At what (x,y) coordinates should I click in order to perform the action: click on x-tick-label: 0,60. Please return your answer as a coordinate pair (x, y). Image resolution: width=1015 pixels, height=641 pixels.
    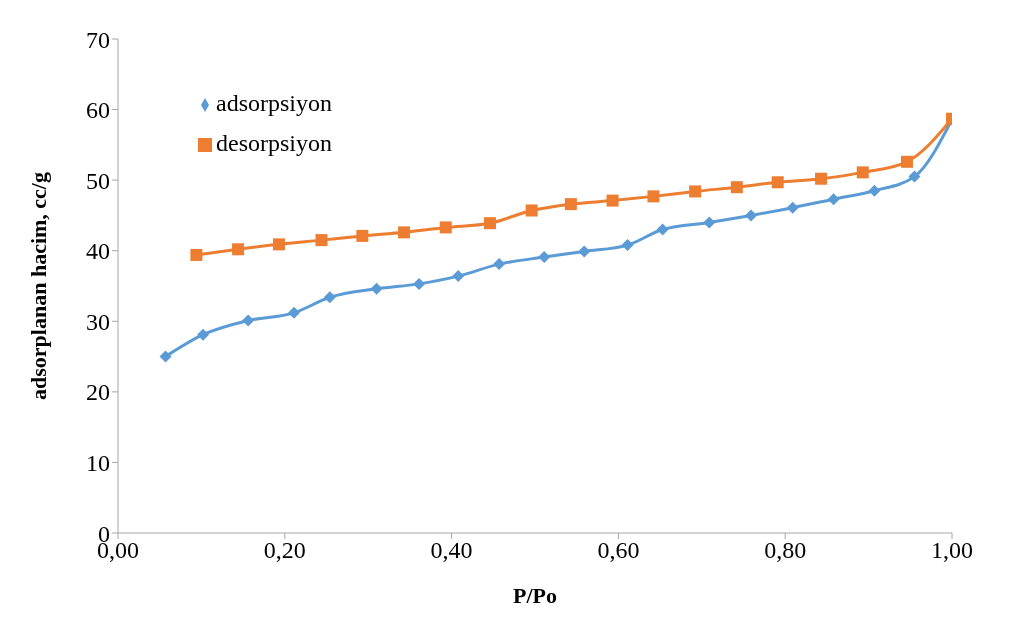
    Looking at the image, I should click on (618, 550).